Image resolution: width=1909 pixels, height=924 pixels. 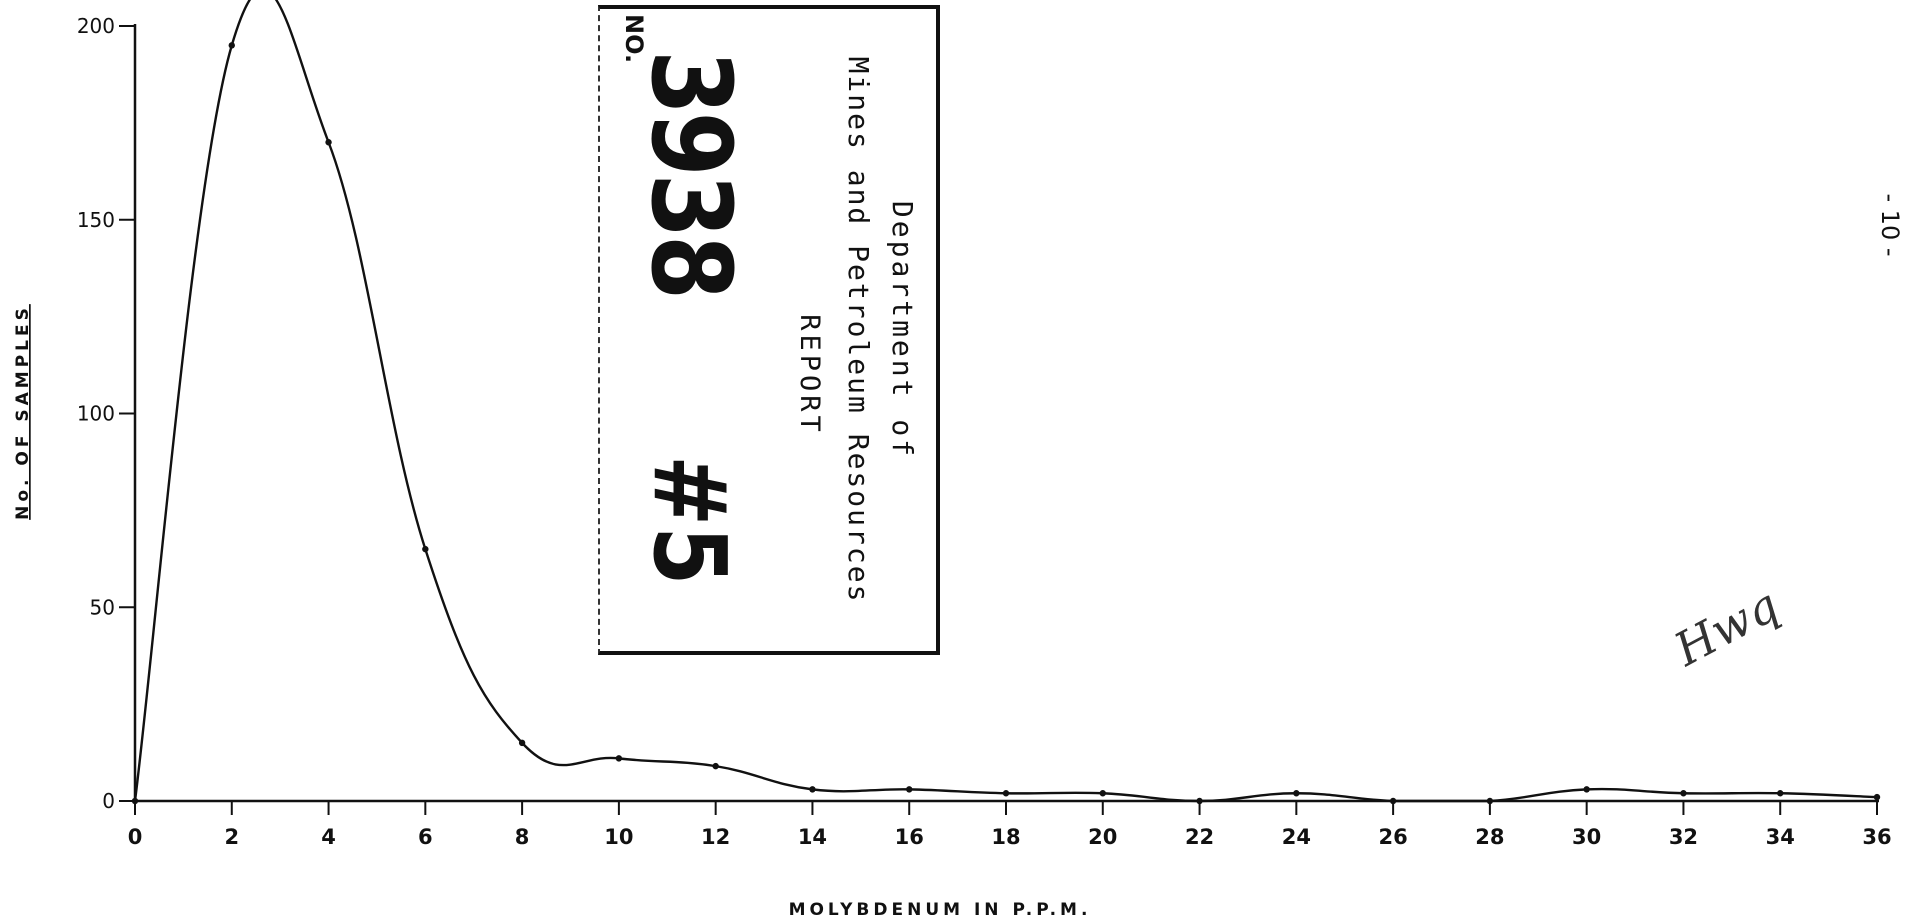 I want to click on y-tick-label: 0, so click(x=108, y=801).